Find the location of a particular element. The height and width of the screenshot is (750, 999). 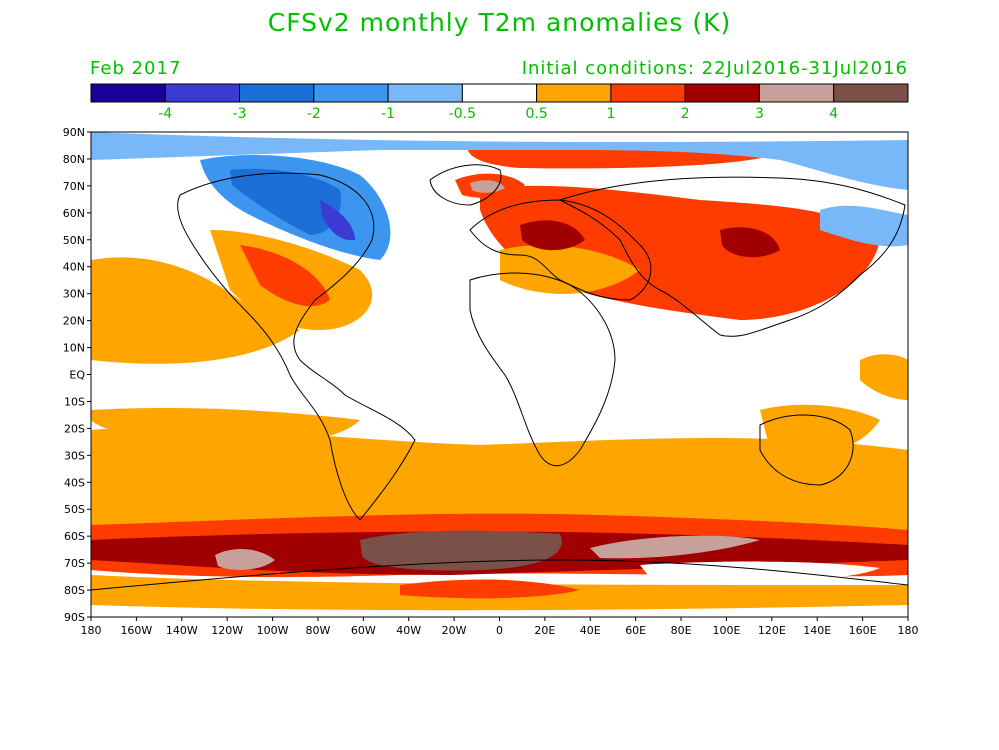

lon-label: 140E is located at coordinates (817, 630).